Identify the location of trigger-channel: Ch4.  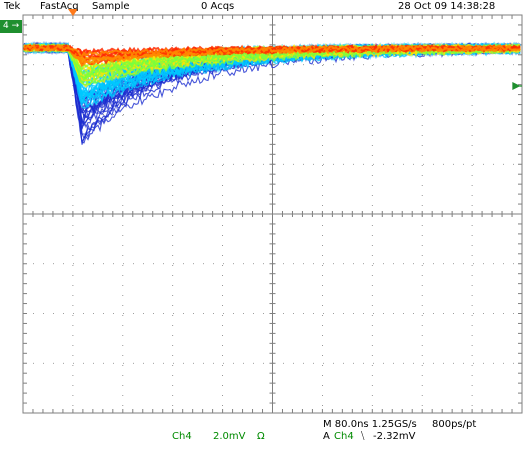
(344, 436).